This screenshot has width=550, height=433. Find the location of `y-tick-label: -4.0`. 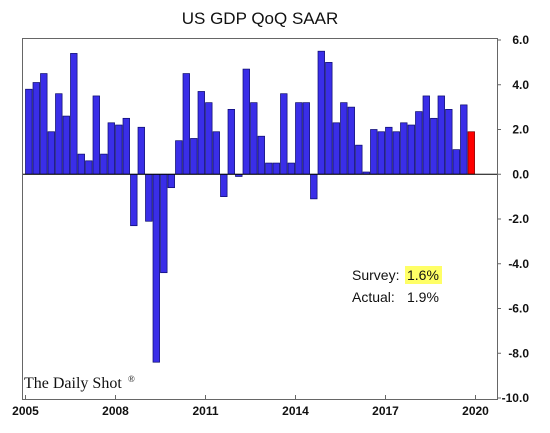

y-tick-label: -4.0 is located at coordinates (518, 264).